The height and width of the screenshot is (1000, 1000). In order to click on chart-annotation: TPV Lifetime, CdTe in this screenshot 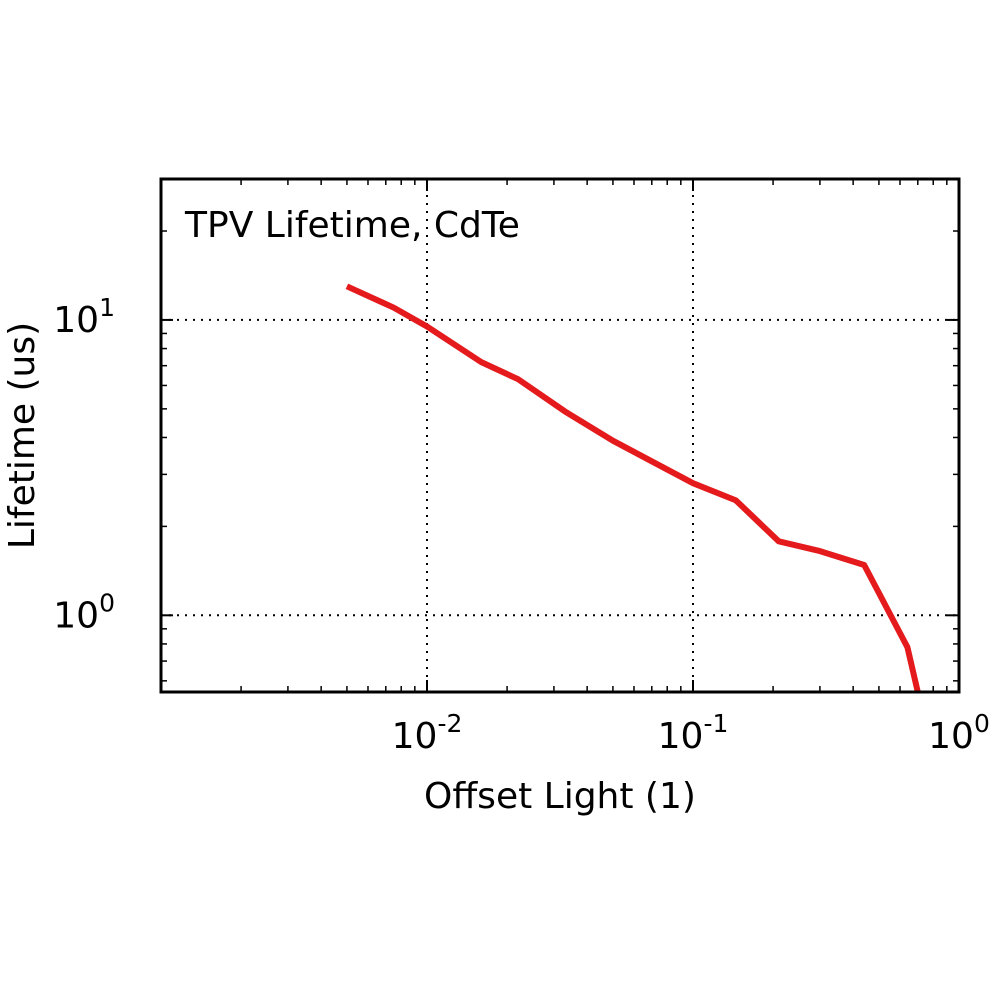, I will do `click(352, 225)`.